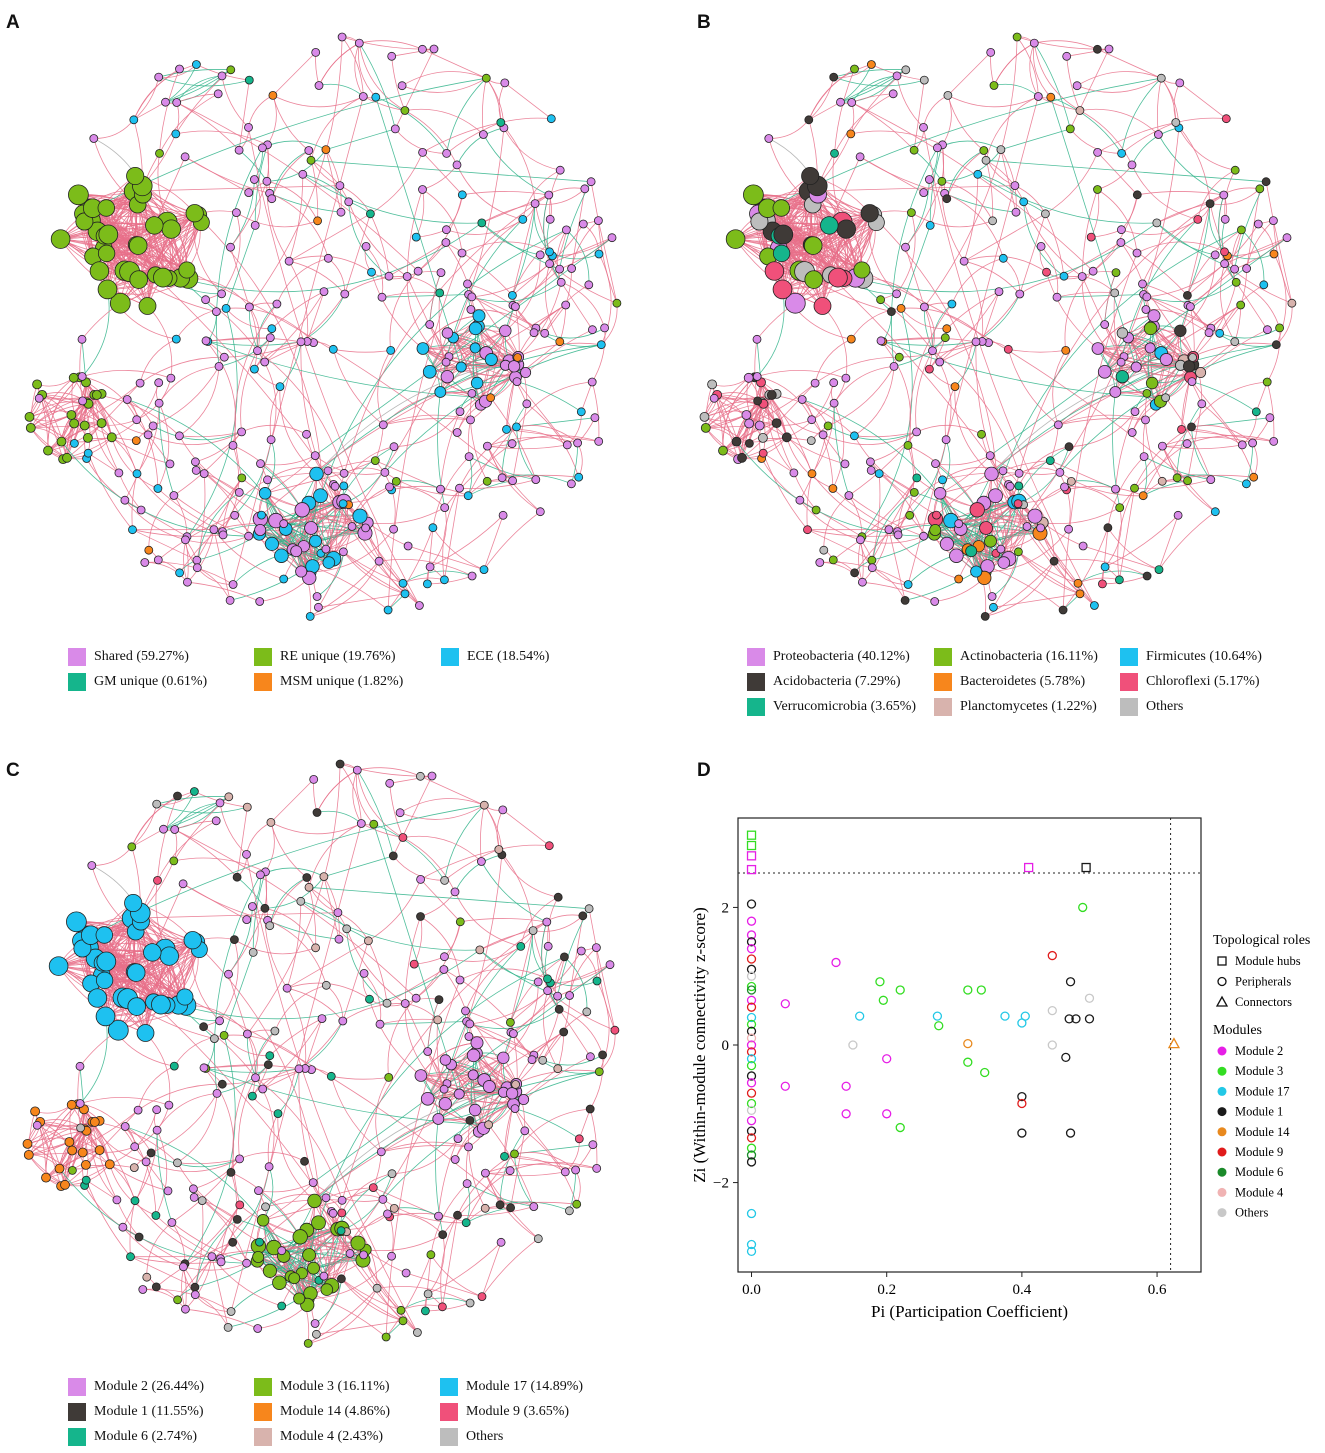 The height and width of the screenshot is (1453, 1325). I want to click on panel-letter-a: A, so click(13, 22).